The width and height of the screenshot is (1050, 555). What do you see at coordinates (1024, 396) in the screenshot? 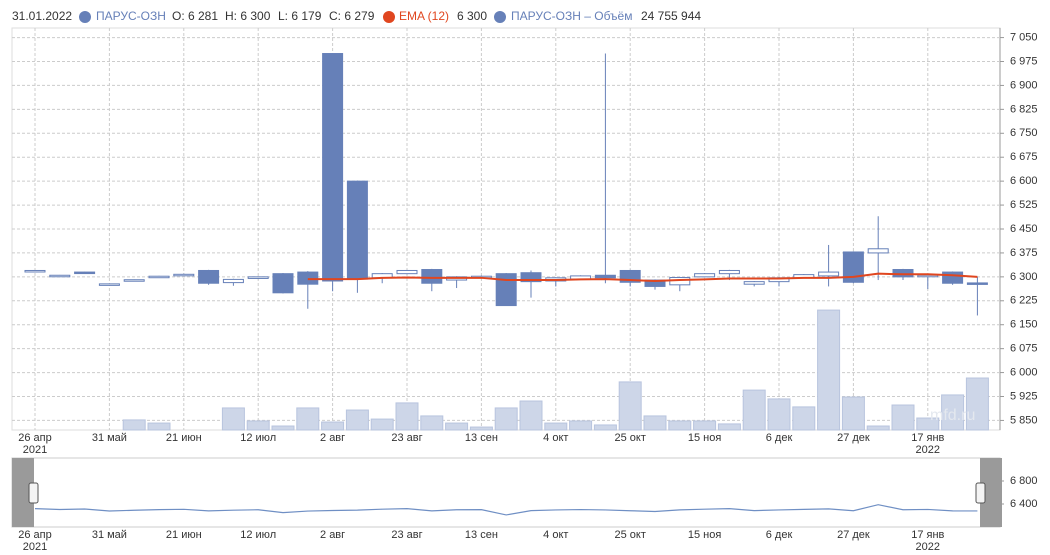
I see `y-tick-label: 5 925` at bounding box center [1024, 396].